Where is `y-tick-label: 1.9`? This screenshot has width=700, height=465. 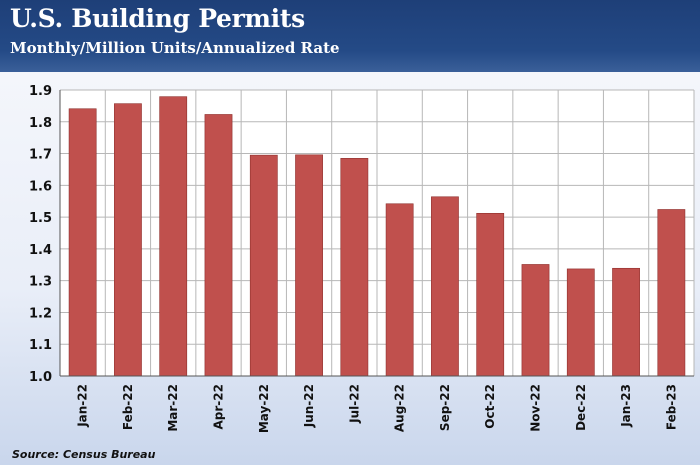
y-tick-label: 1.9 is located at coordinates (40, 91).